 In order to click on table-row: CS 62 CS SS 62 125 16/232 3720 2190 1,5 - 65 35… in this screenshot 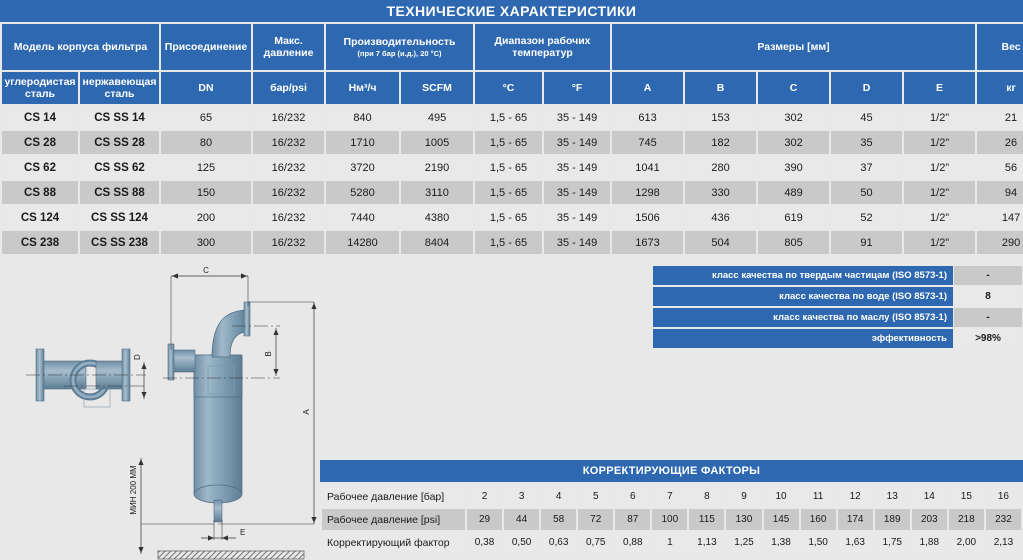, I will do `click(512, 167)`.